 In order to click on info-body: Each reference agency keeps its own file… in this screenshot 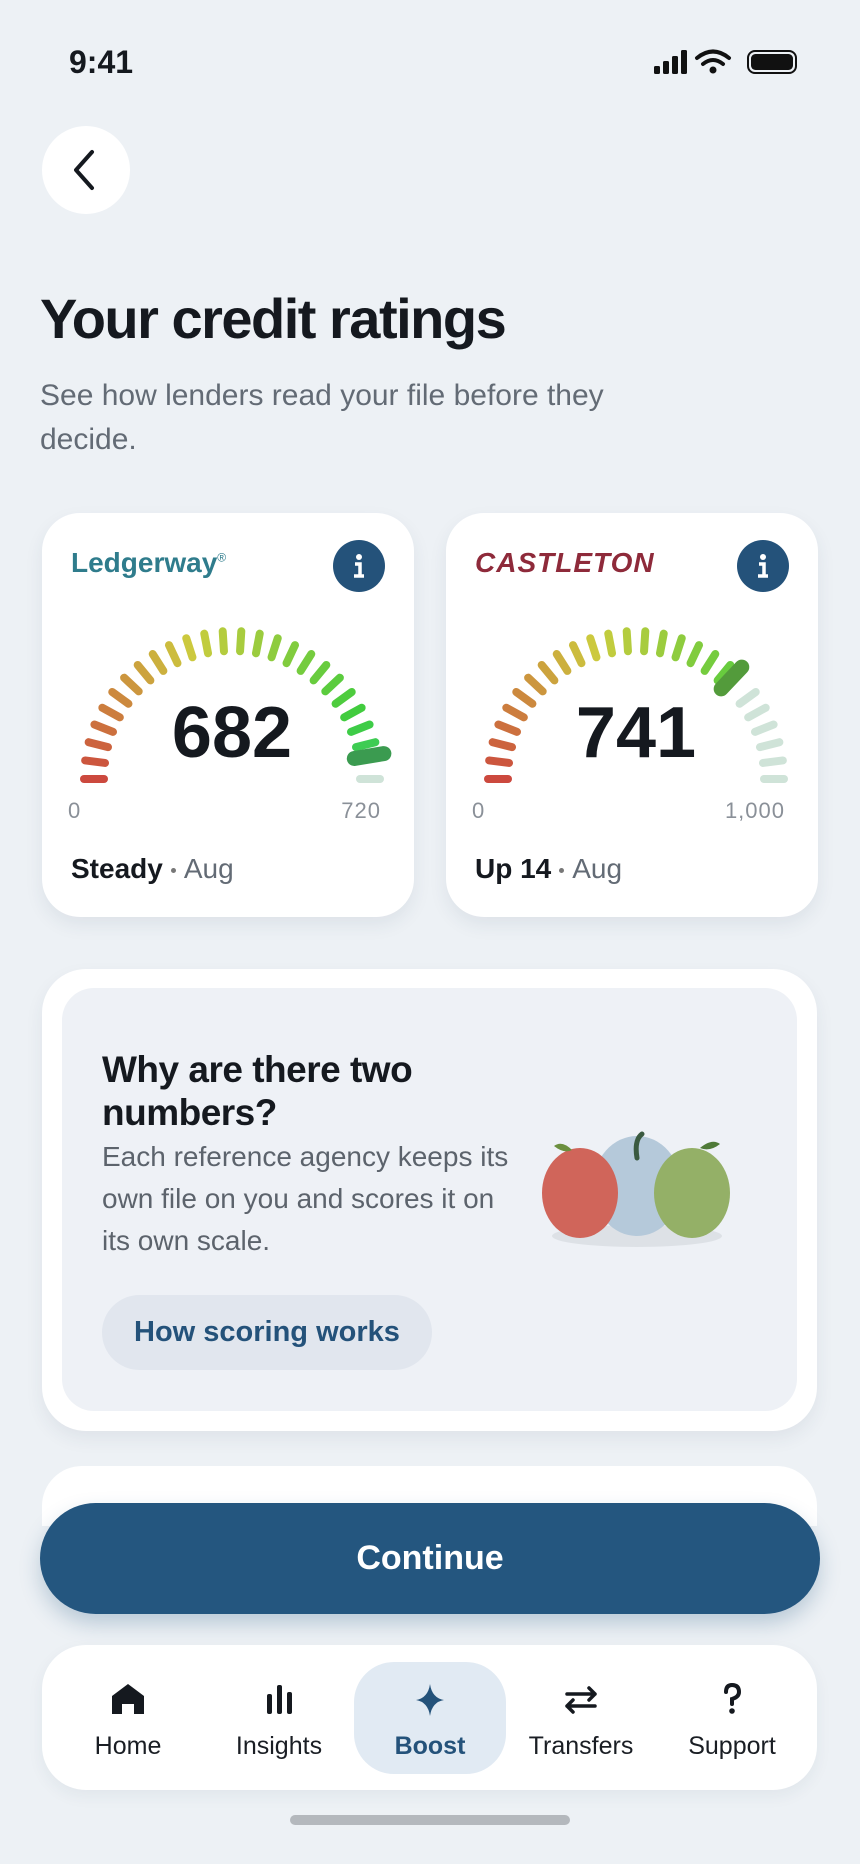, I will do `click(305, 1198)`.